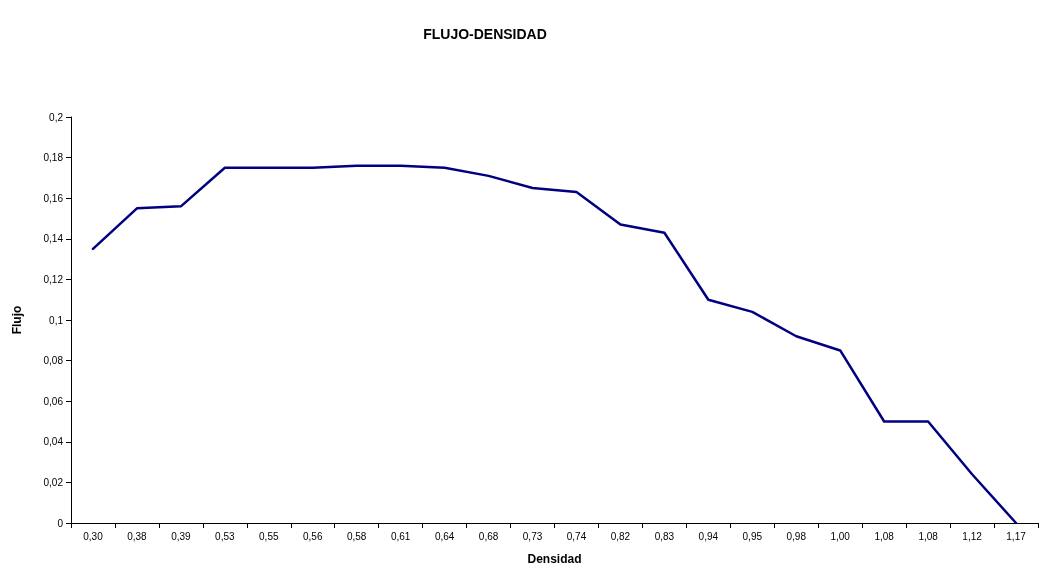 This screenshot has width=1040, height=579. Describe the element at coordinates (181, 536) in the screenshot. I see `x-tick-label: 0,39` at that location.